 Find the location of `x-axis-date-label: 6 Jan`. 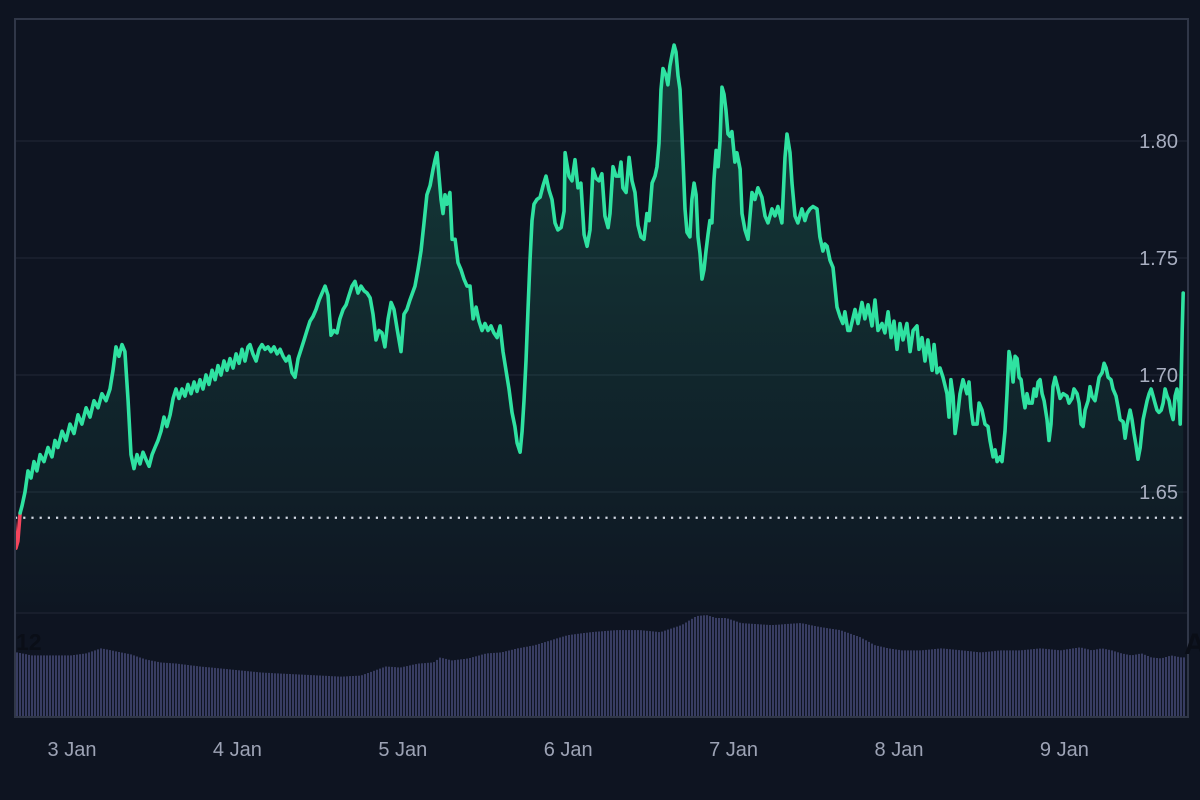

x-axis-date-label: 6 Jan is located at coordinates (568, 750).